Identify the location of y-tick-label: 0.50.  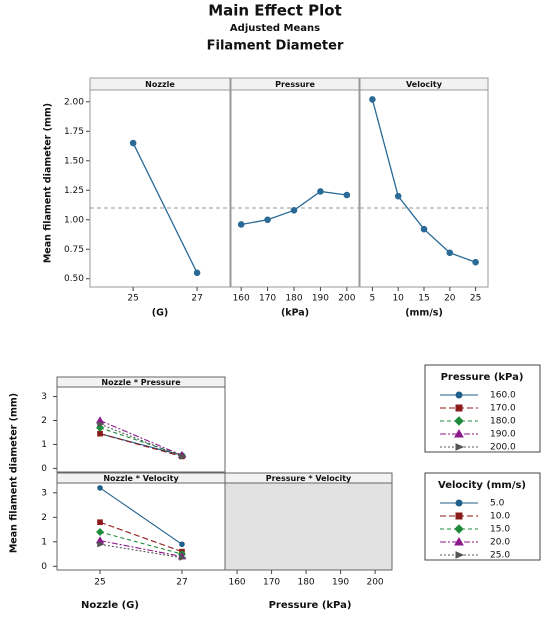
(74, 279).